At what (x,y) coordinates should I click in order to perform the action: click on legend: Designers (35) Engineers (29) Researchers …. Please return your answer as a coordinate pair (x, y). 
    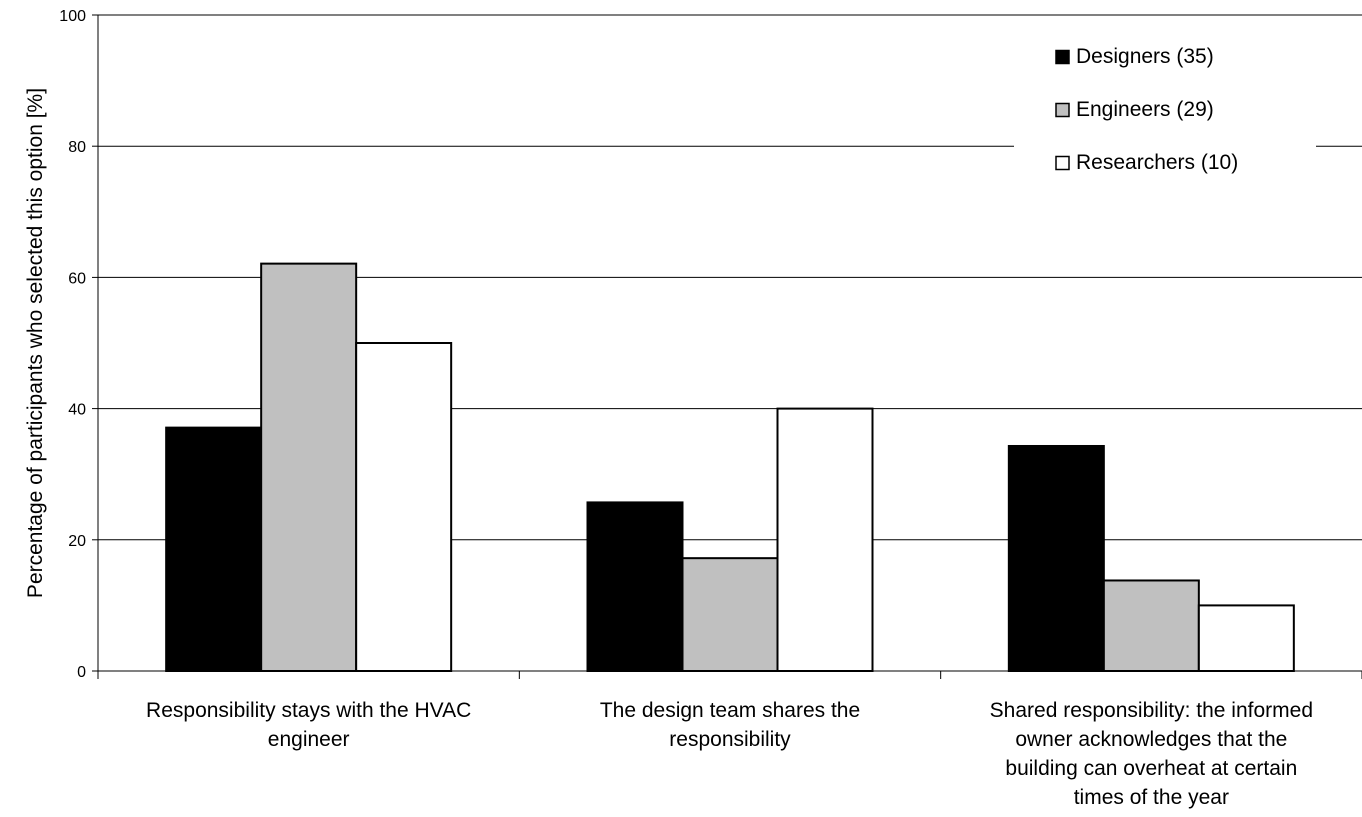
    Looking at the image, I should click on (1165, 117).